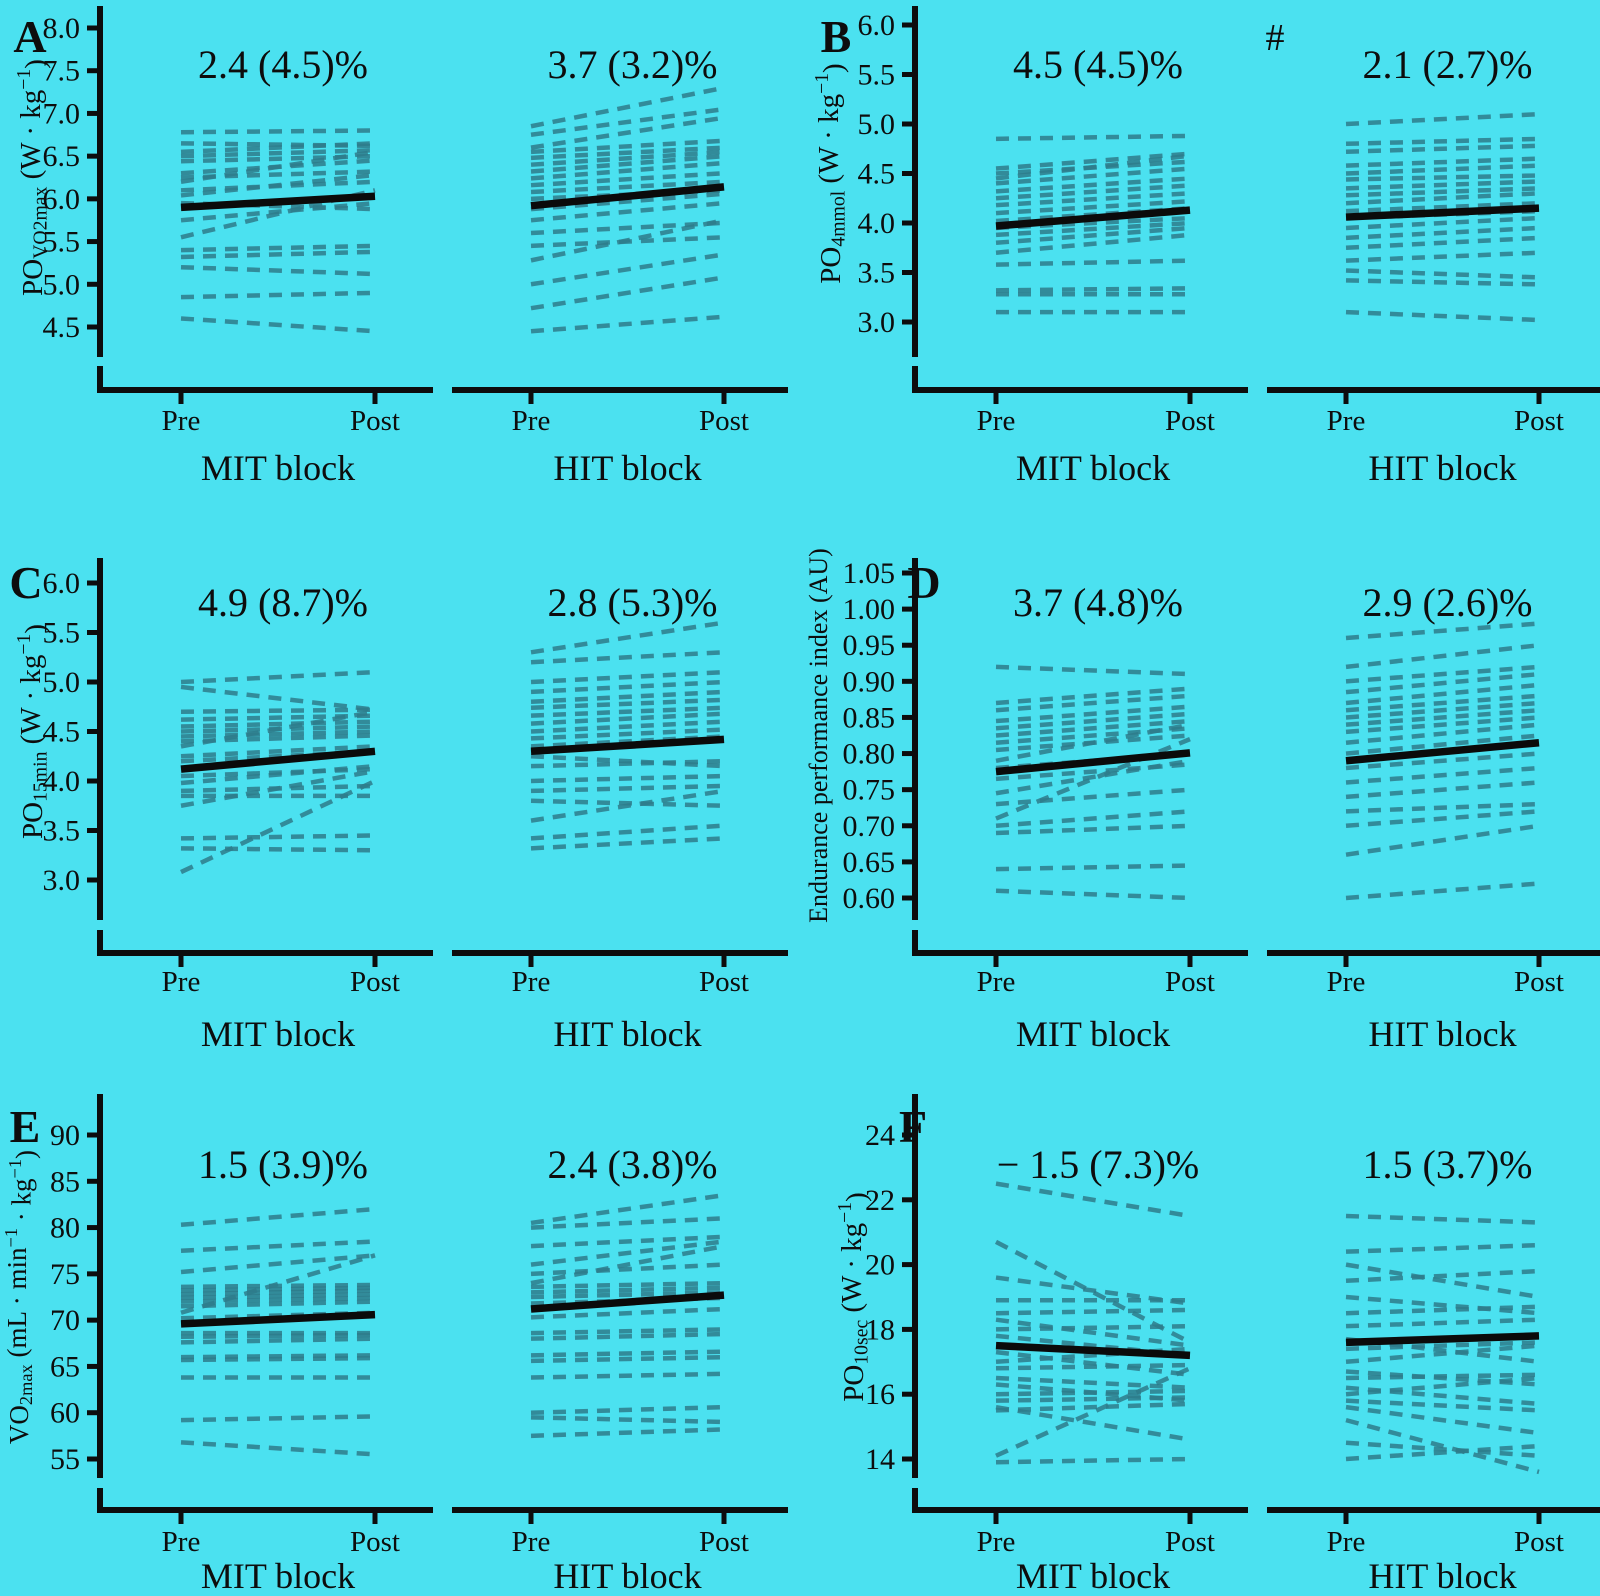 Image resolution: width=1600 pixels, height=1596 pixels. I want to click on y-tick-label: 18, so click(880, 1329).